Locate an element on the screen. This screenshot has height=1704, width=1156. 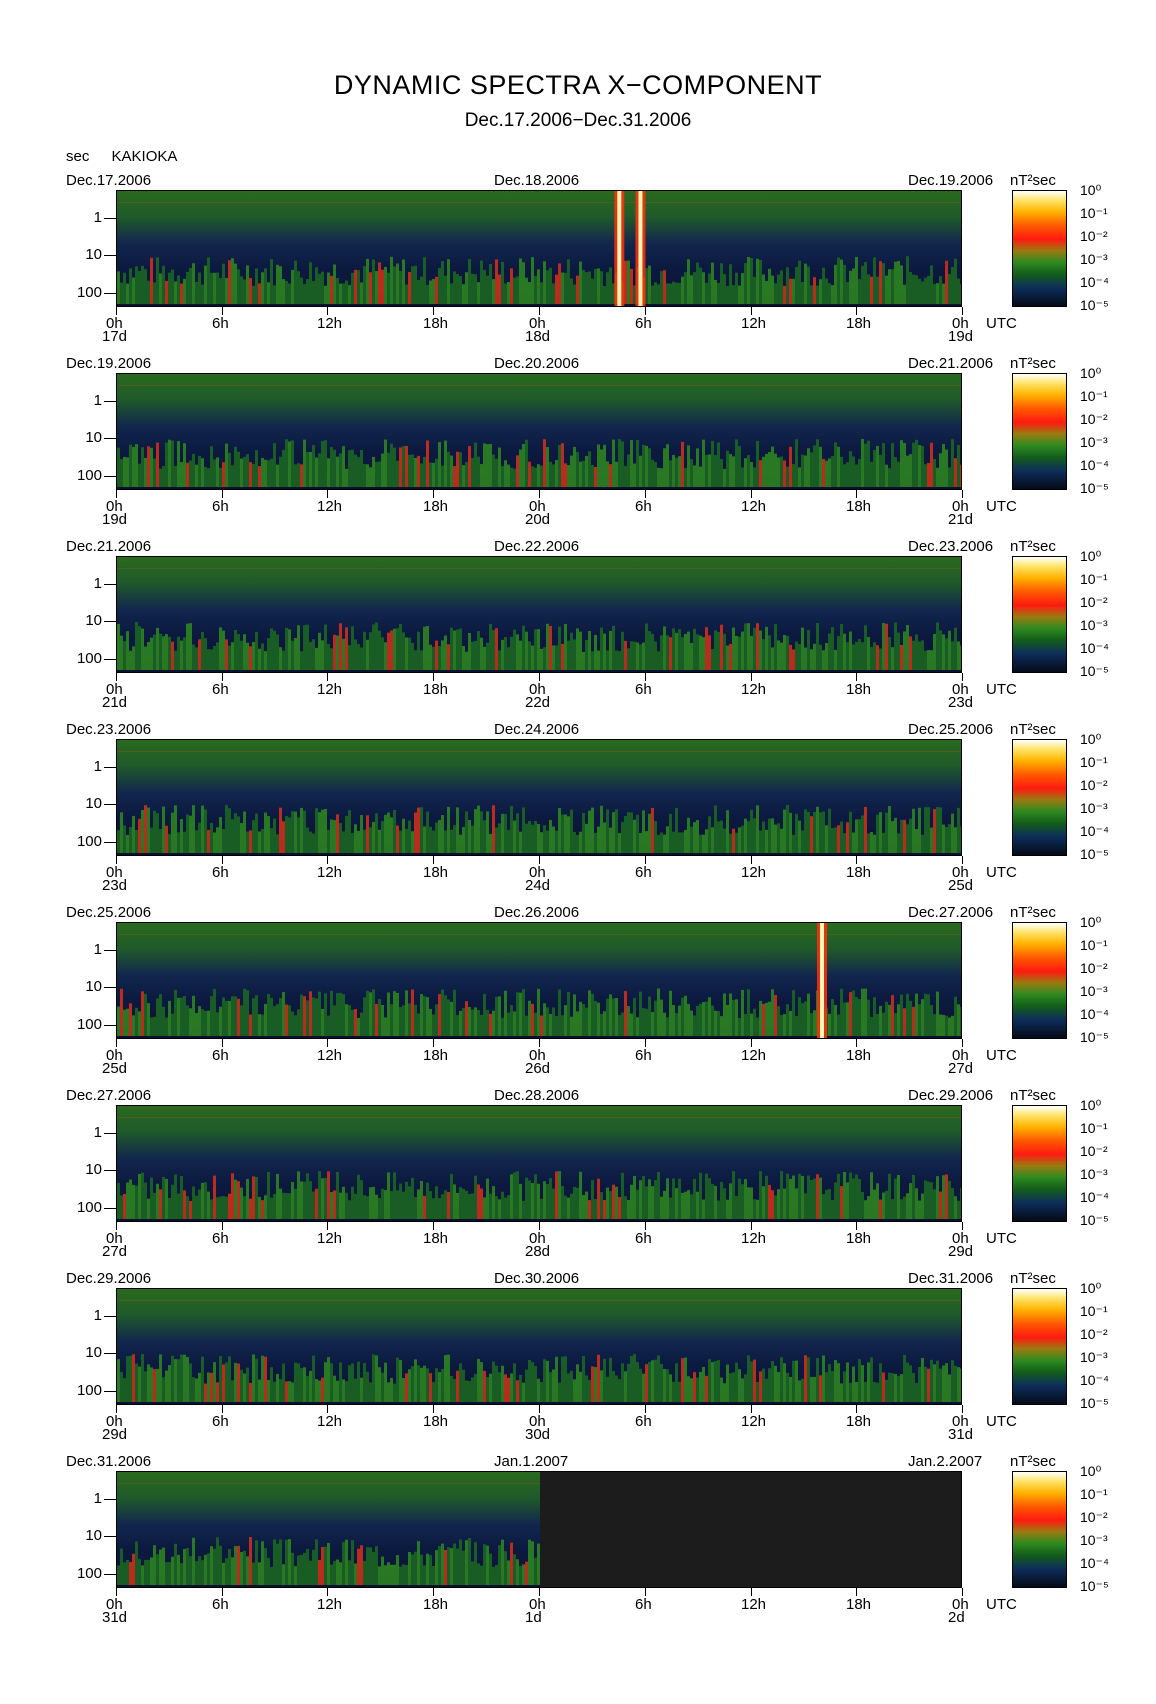
station-name: KAKIOKA is located at coordinates (144, 156).